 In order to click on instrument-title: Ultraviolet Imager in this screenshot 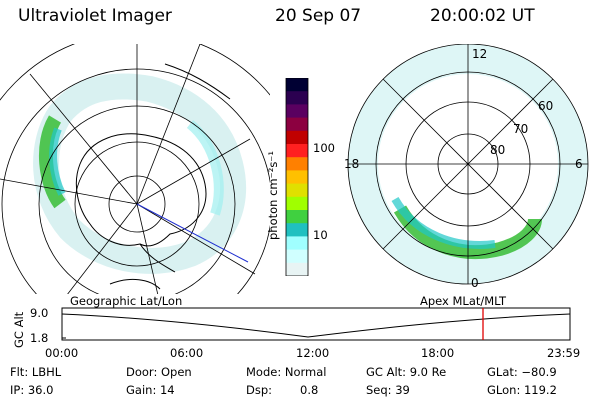, I will do `click(95, 16)`.